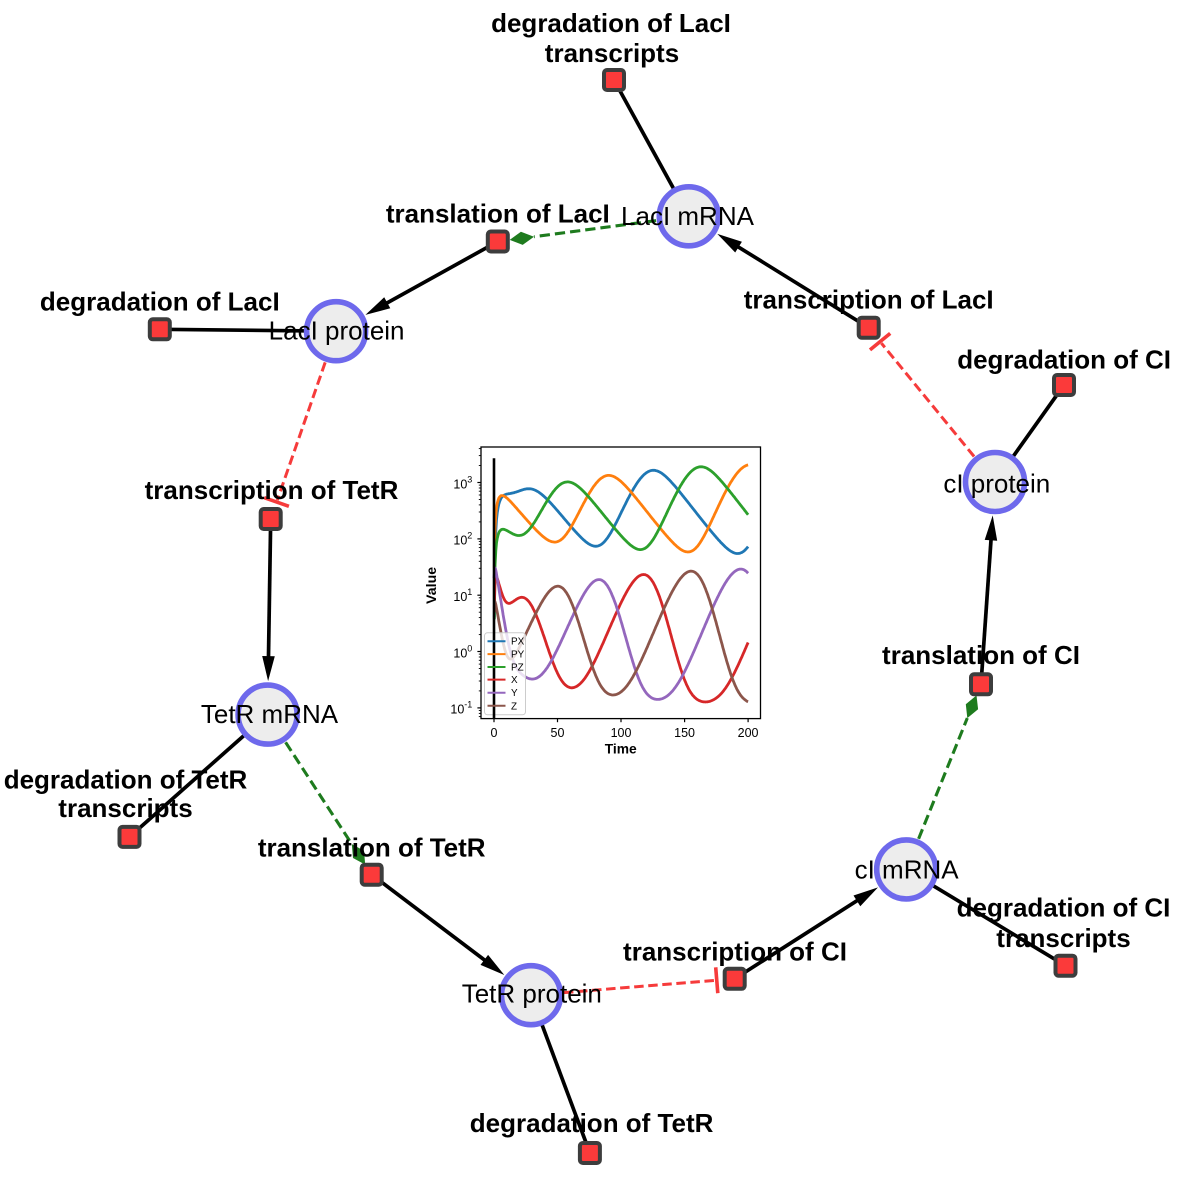 Image resolution: width=1189 pixels, height=1200 pixels. What do you see at coordinates (494, 733) in the screenshot?
I see `svg-text: 0` at bounding box center [494, 733].